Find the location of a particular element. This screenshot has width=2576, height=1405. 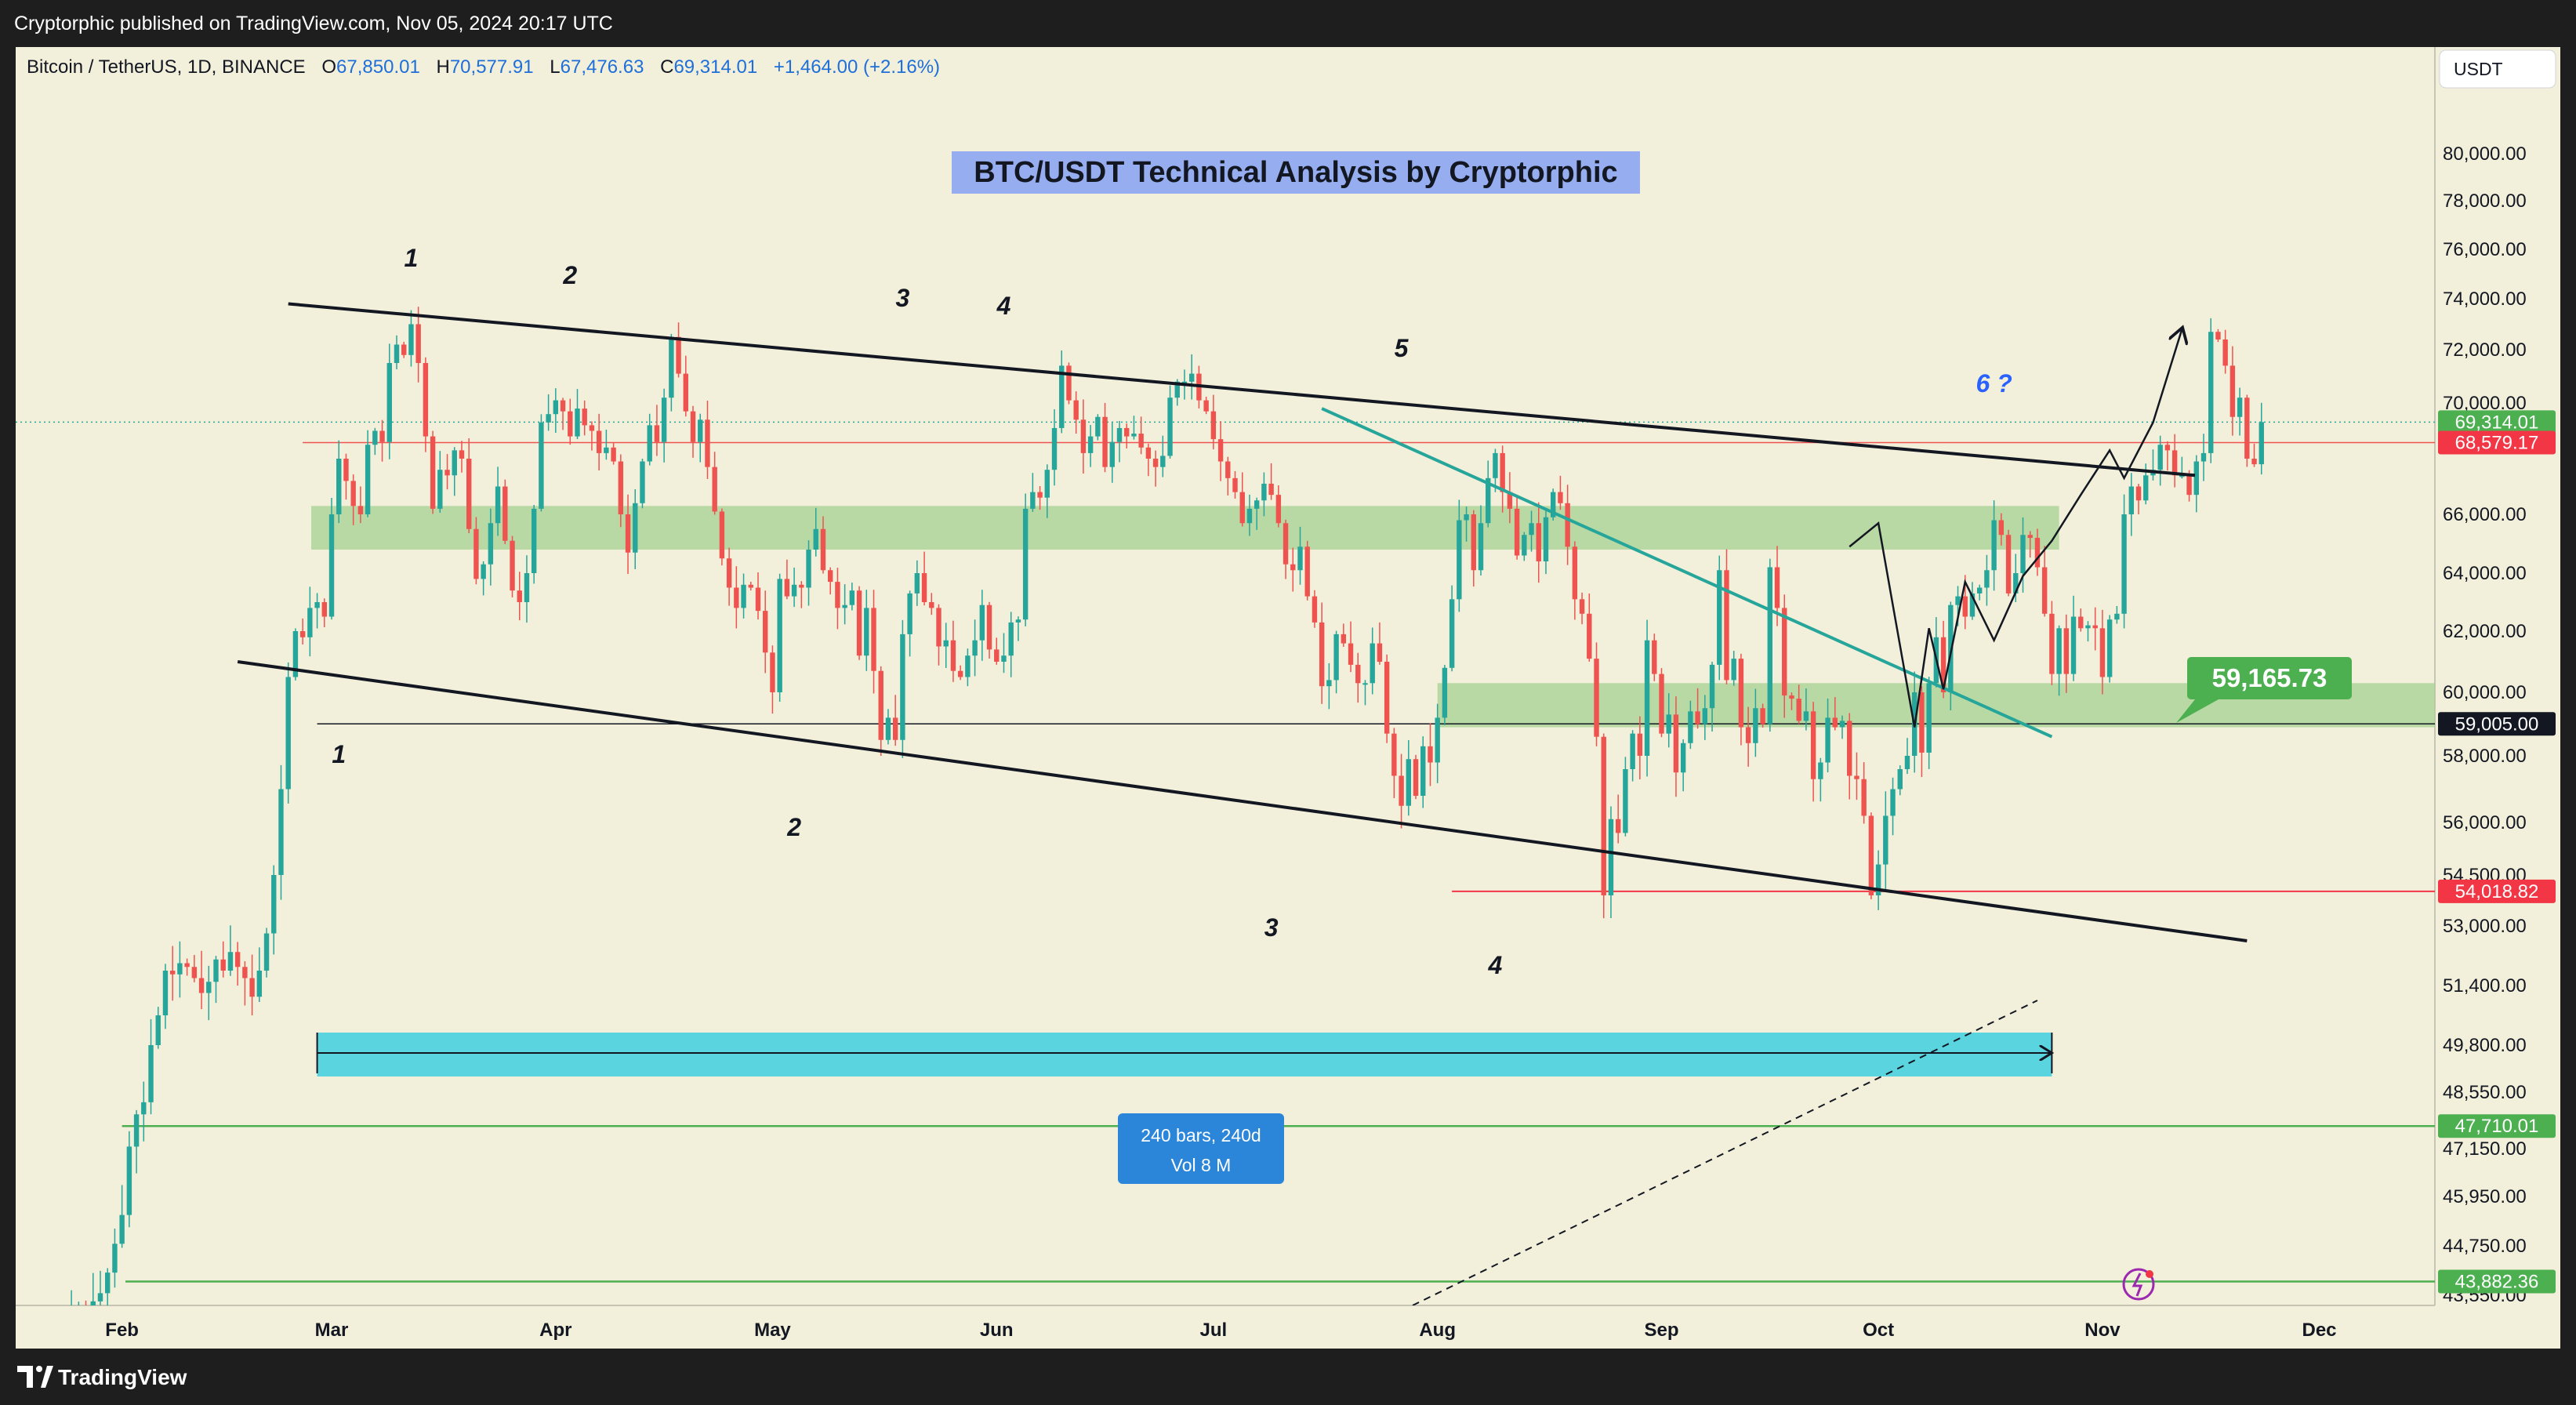

price-tick-label: 45,950.00 is located at coordinates (2485, 1196).